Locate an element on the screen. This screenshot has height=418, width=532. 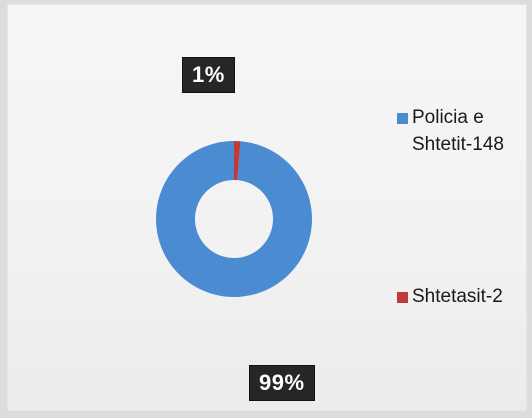
slice-policia is located at coordinates (233, 219).